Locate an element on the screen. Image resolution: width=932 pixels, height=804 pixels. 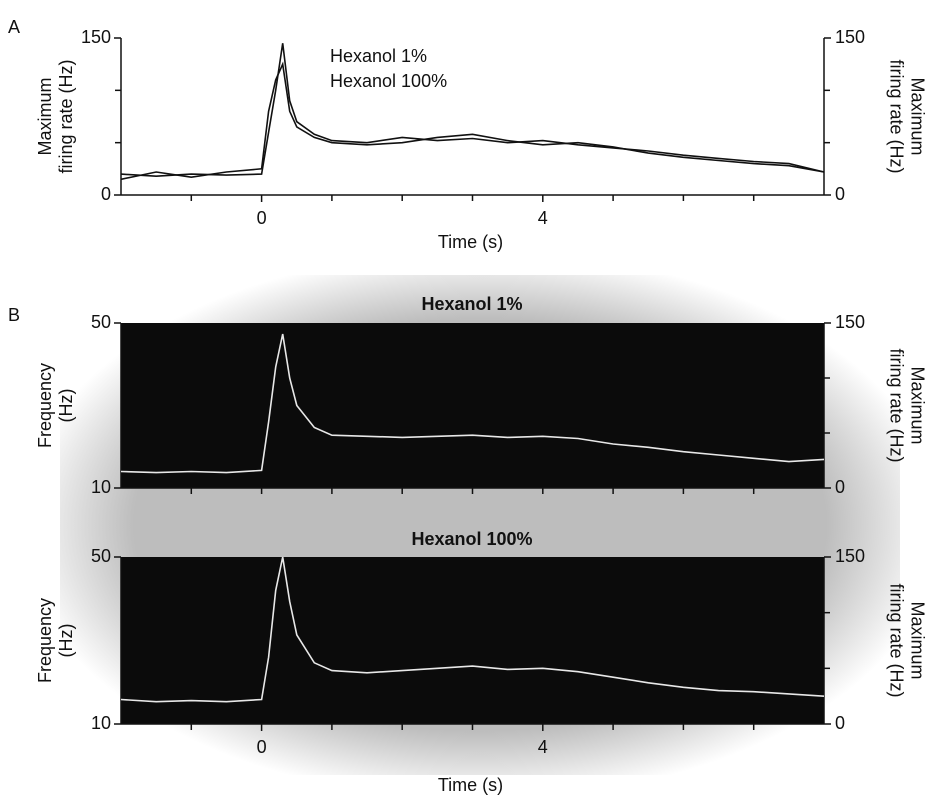
legend-entry: Hexanol 100% is located at coordinates (388, 81).